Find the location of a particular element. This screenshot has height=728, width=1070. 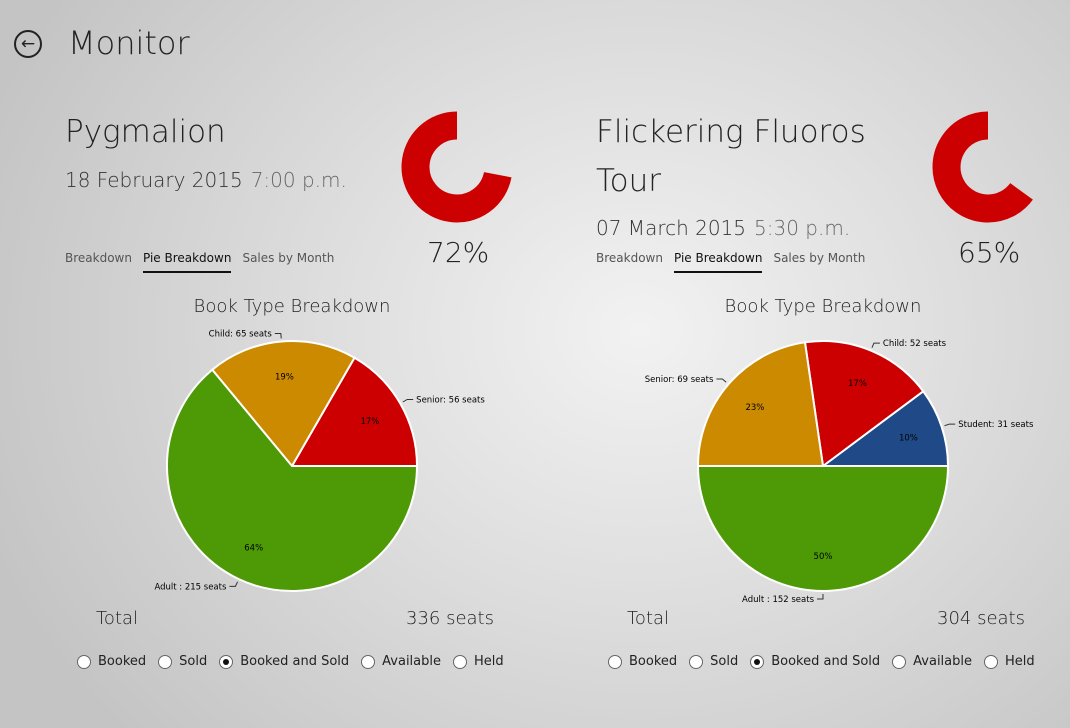

slice-percent-label: 50% is located at coordinates (823, 557).